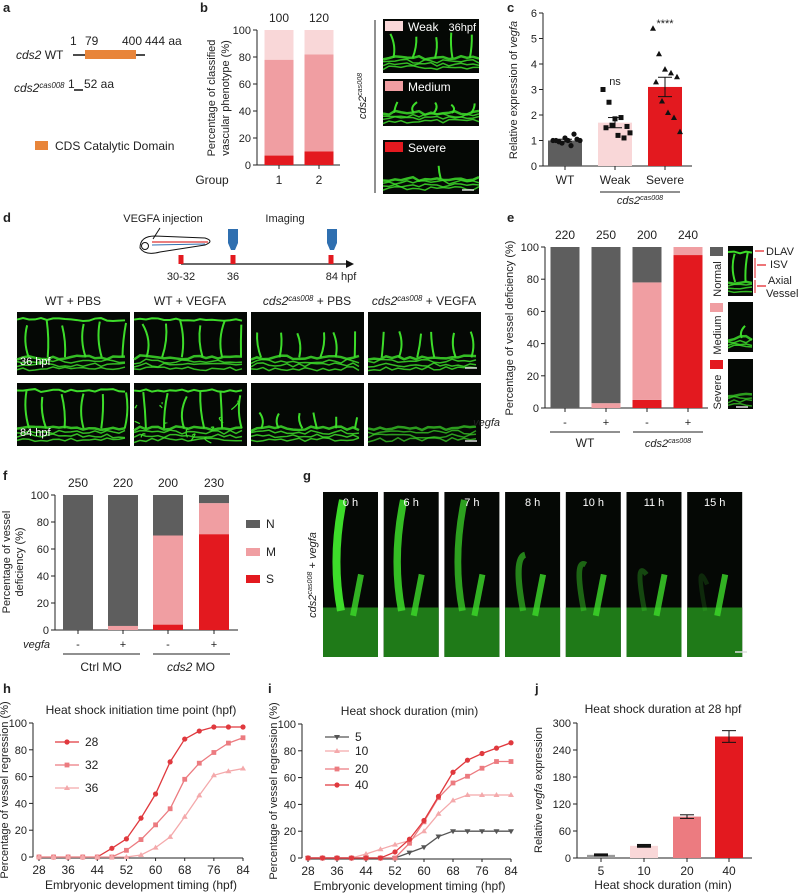  I want to click on chart-c-y-tick-label: 5, so click(534, 40).